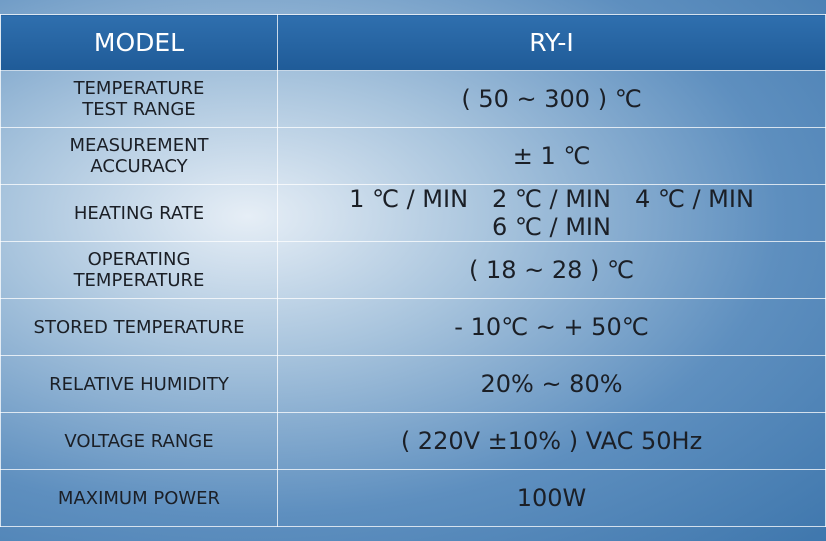  Describe the element at coordinates (551, 99) in the screenshot. I see `spec-value: ( 50 ~ 300 ) ℃` at that location.